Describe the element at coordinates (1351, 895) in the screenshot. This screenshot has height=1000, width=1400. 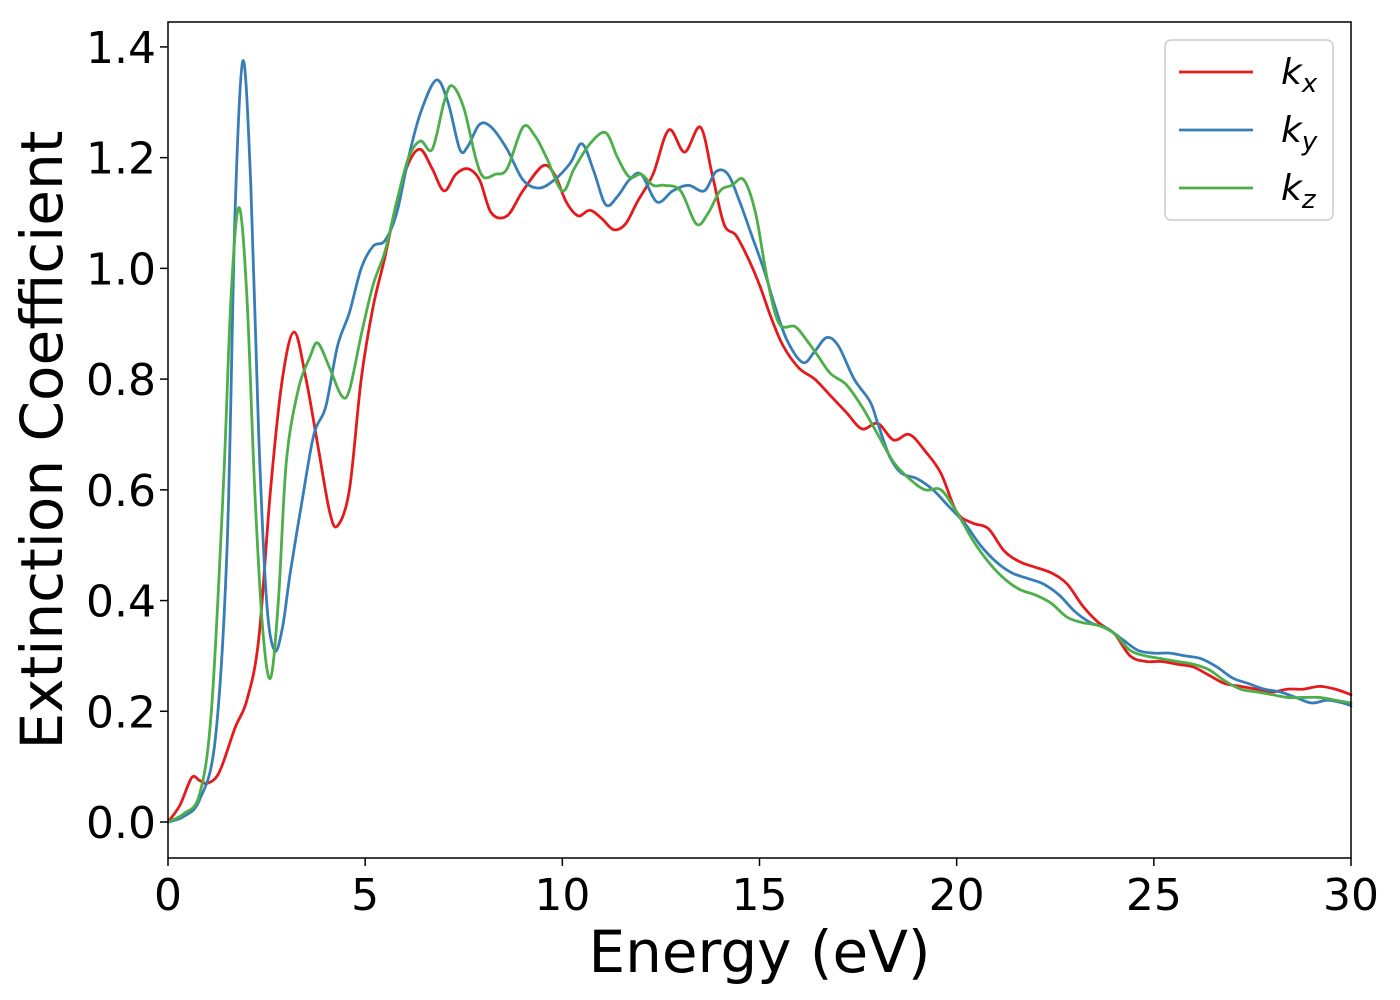
I see `x-tick-label: 30` at that location.